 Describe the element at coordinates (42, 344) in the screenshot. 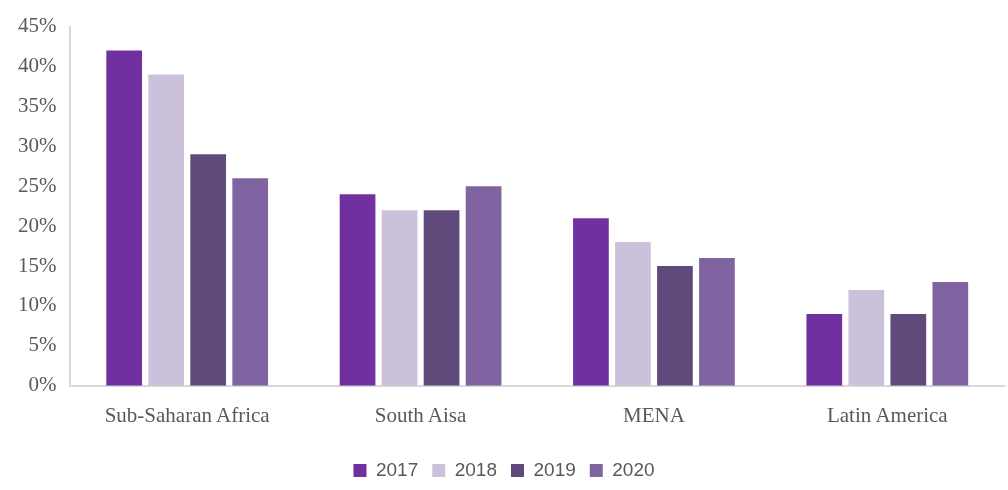

I see `y-tick-label: 5%` at that location.